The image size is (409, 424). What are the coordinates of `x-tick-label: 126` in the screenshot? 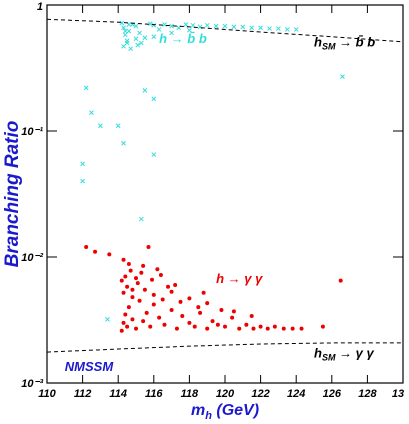 It's located at (332, 394).